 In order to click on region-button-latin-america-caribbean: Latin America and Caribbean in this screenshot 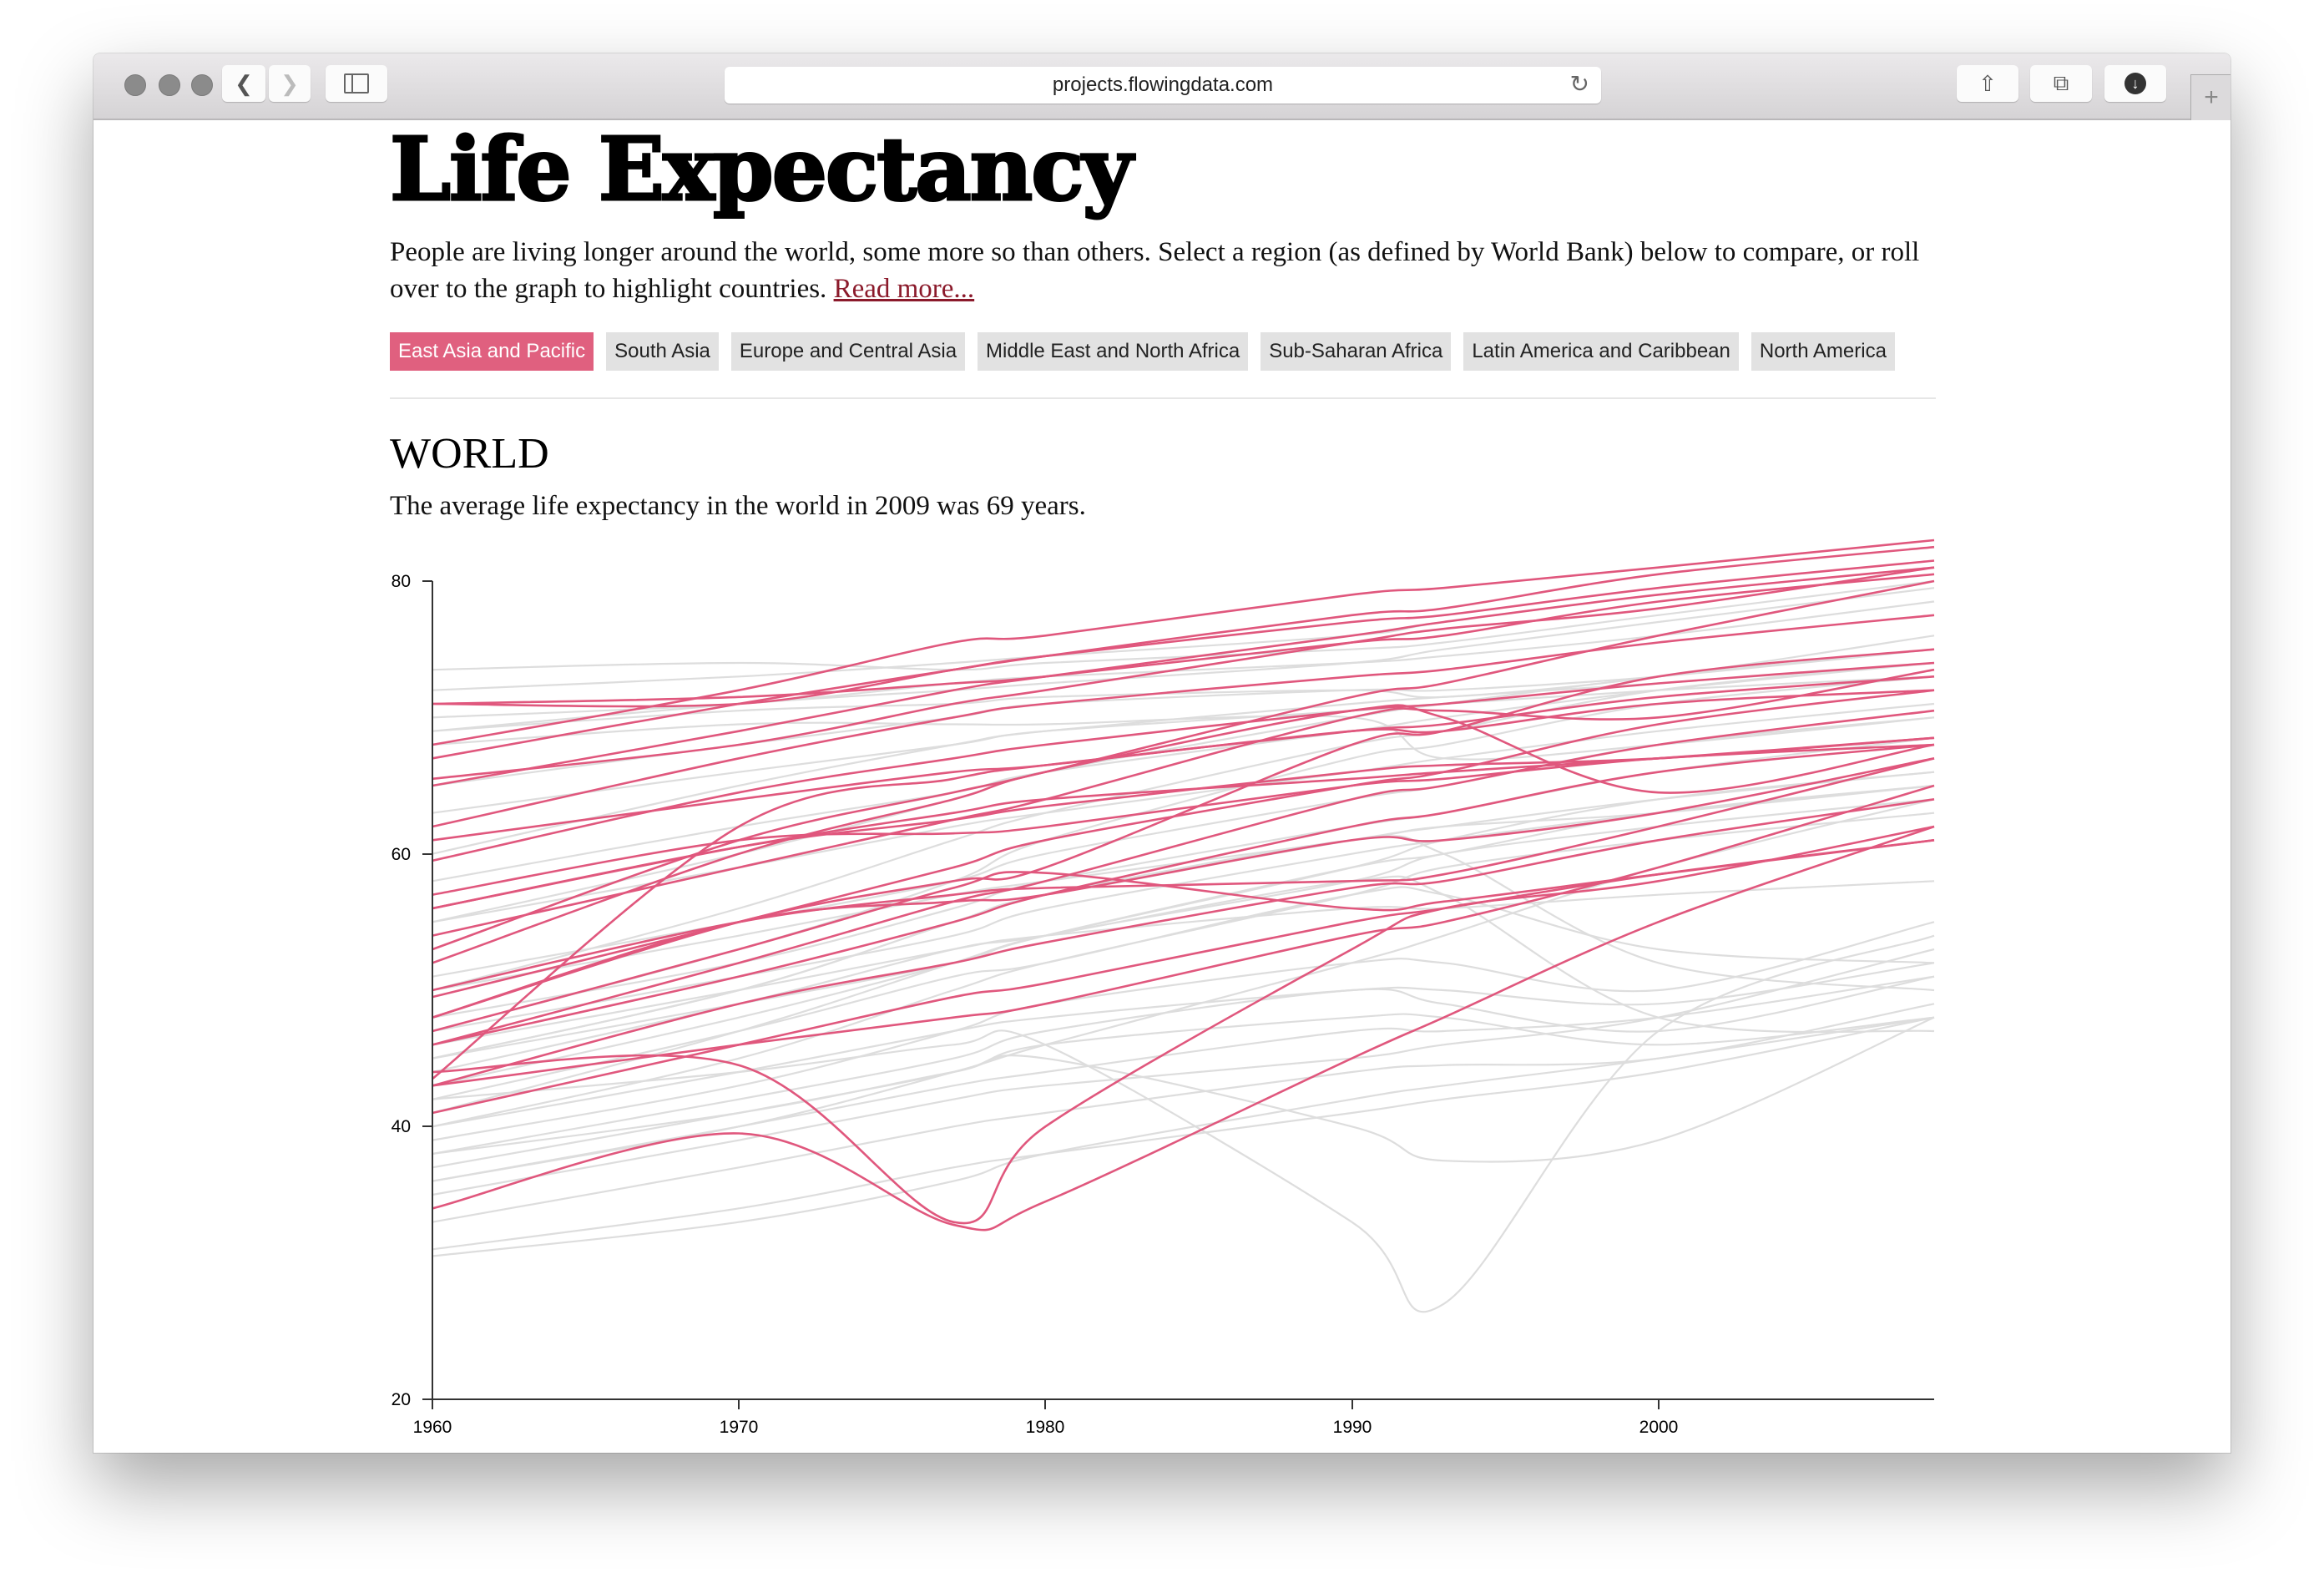, I will do `click(1601, 351)`.